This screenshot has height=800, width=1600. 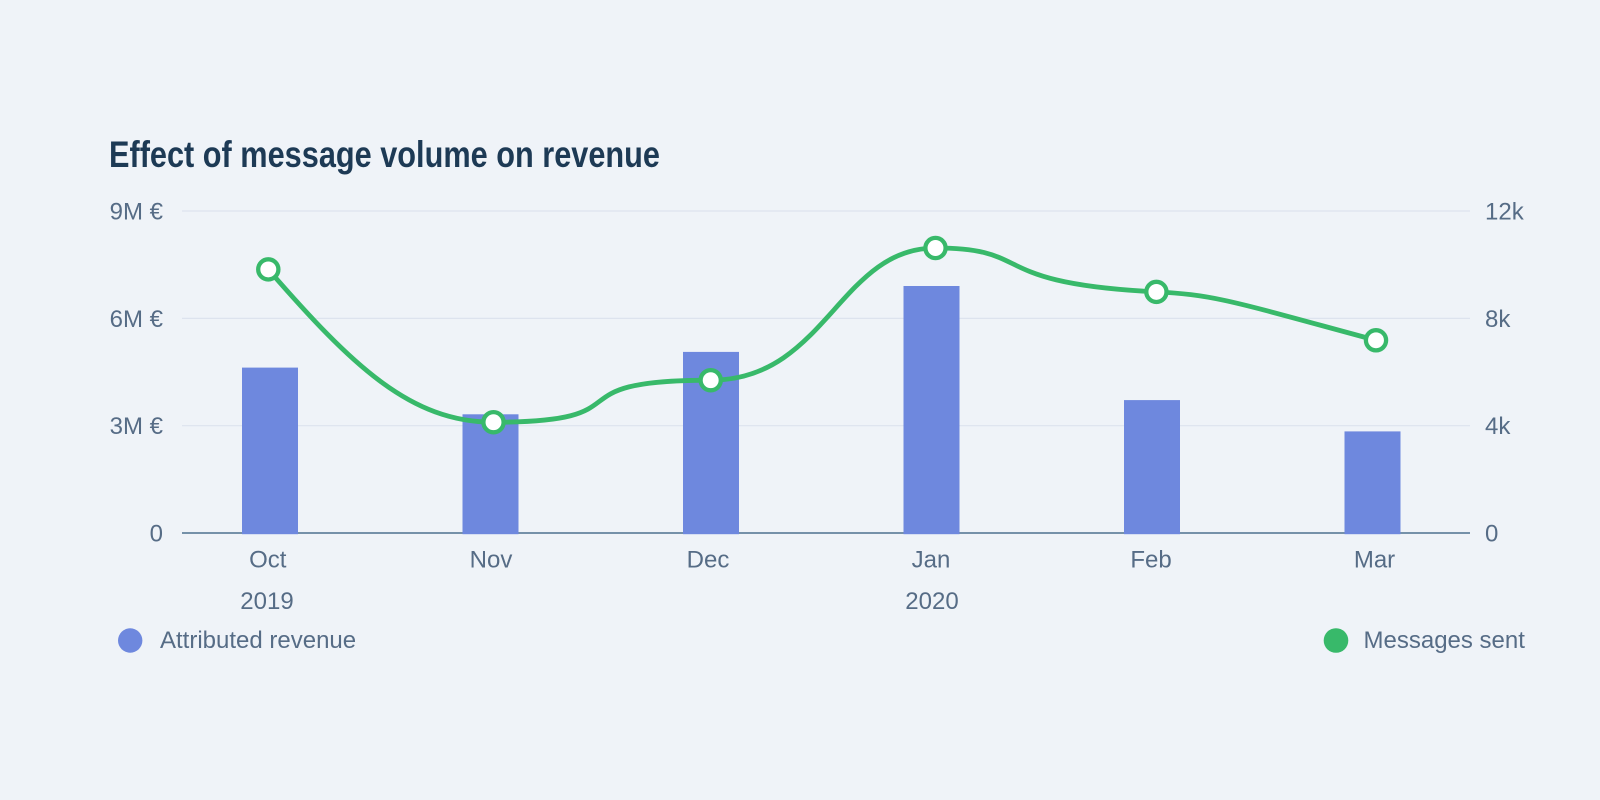 I want to click on svg-text: Messages sent, so click(x=1445, y=640).